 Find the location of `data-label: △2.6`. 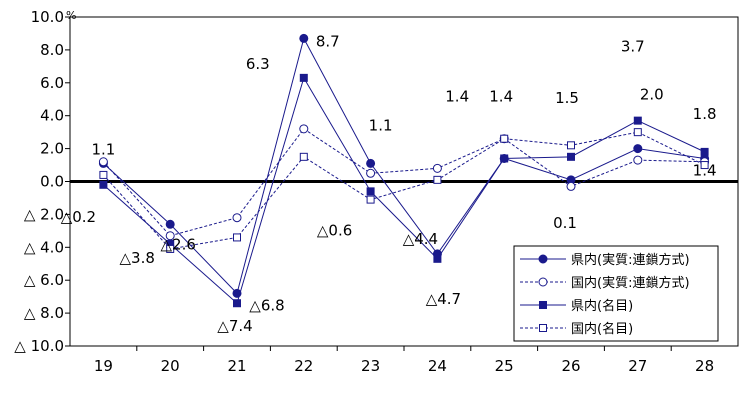

data-label: △2.6 is located at coordinates (178, 244).